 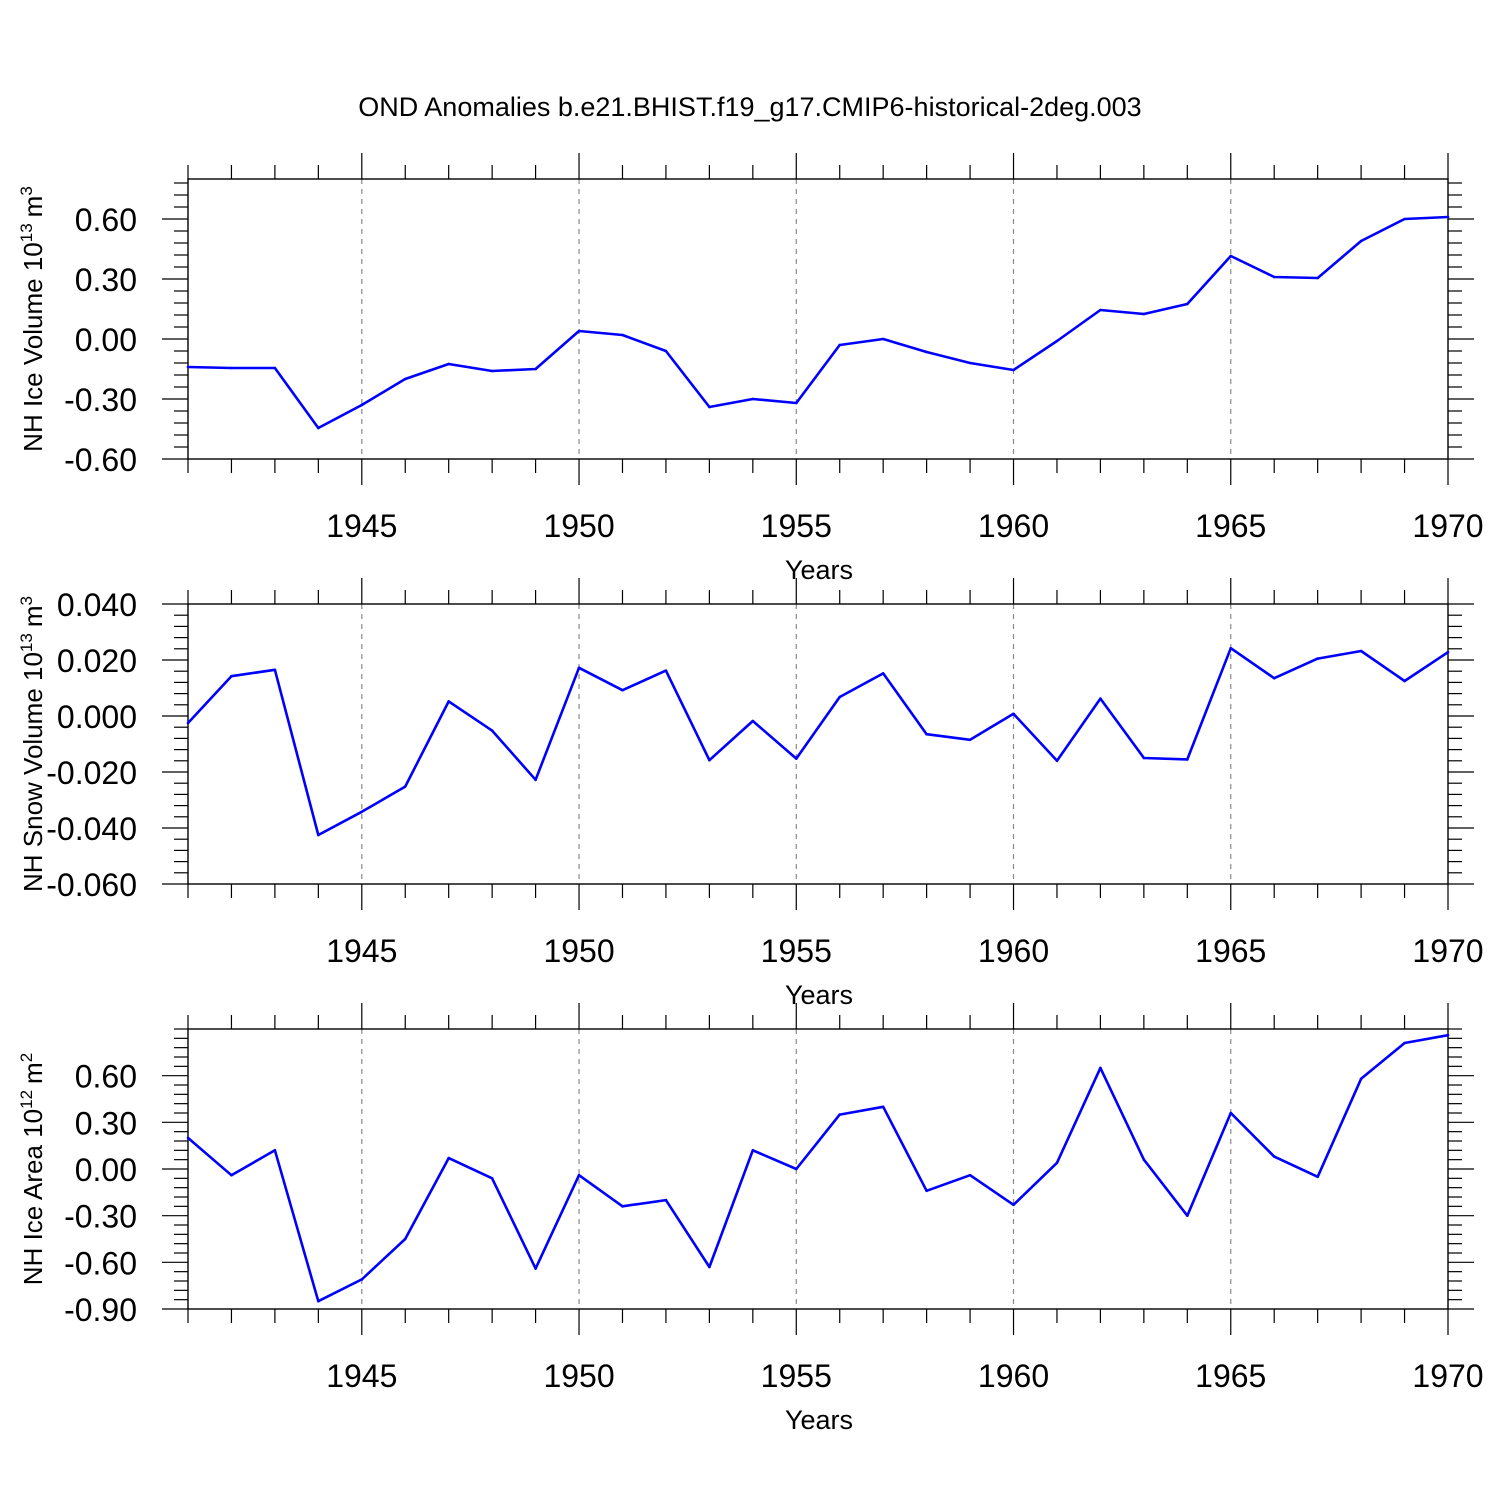 What do you see at coordinates (796, 526) in the screenshot?
I see `x-tick-label: 1955` at bounding box center [796, 526].